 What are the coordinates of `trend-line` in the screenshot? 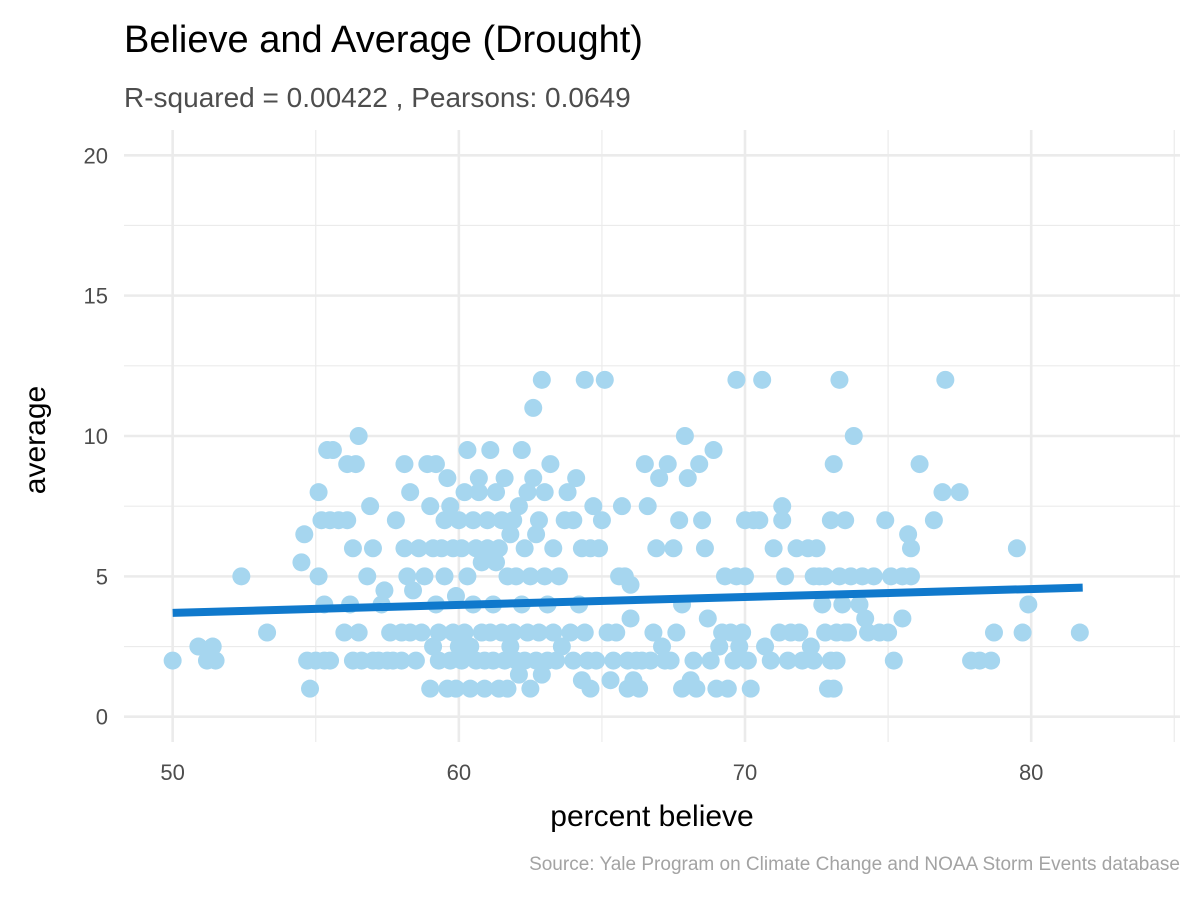 It's located at (627, 600).